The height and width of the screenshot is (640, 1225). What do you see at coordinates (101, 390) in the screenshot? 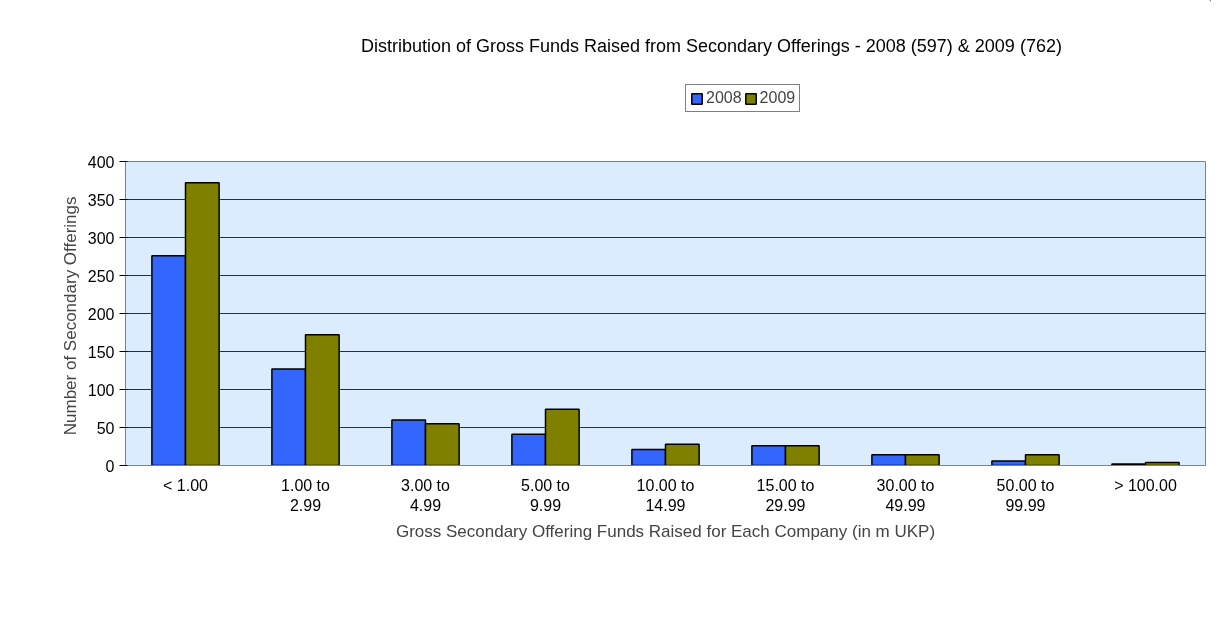
I see `y-tick-label: 100` at bounding box center [101, 390].